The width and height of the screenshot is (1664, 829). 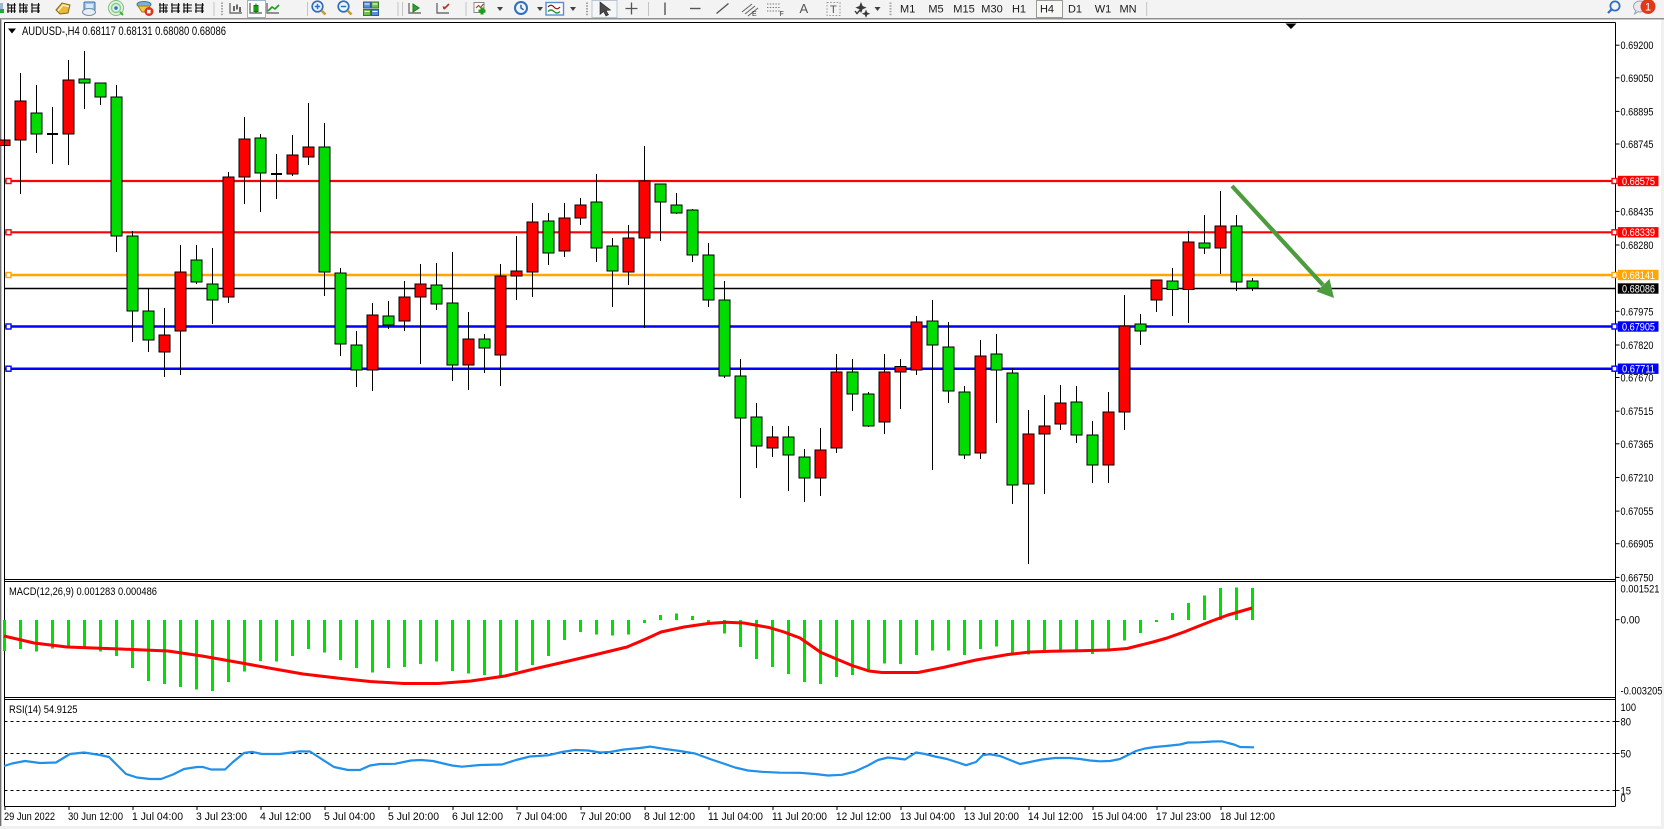 I want to click on svg-text: 3 Jul 23:00, so click(x=221, y=817).